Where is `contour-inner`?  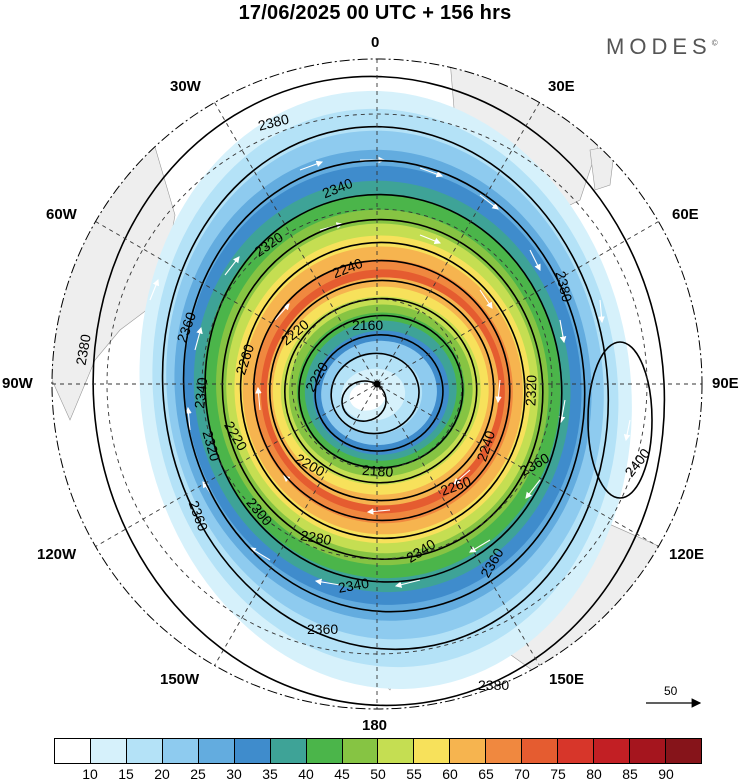
contour-inner is located at coordinates (364, 401).